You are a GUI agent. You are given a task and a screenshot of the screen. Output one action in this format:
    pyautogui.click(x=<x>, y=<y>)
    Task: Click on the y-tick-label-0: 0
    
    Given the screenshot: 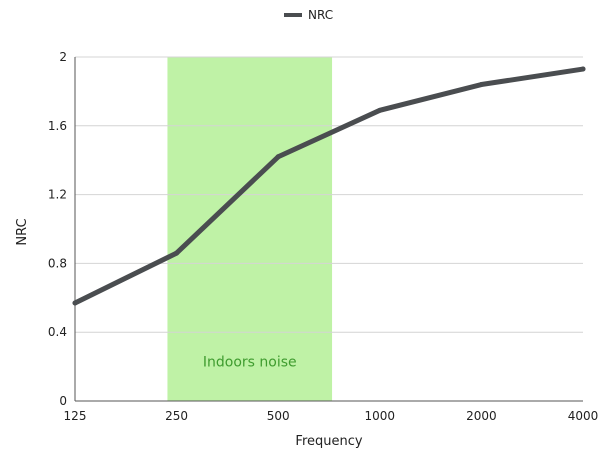 What is the action you would take?
    pyautogui.click(x=63, y=401)
    